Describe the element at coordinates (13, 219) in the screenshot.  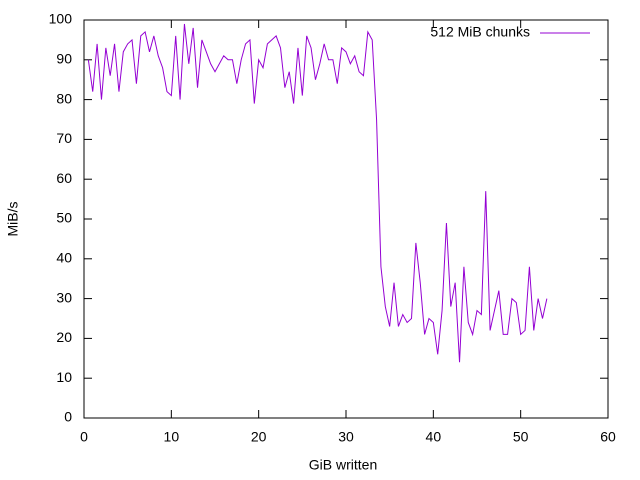
I see `y-axis-label: MiB/s` at that location.